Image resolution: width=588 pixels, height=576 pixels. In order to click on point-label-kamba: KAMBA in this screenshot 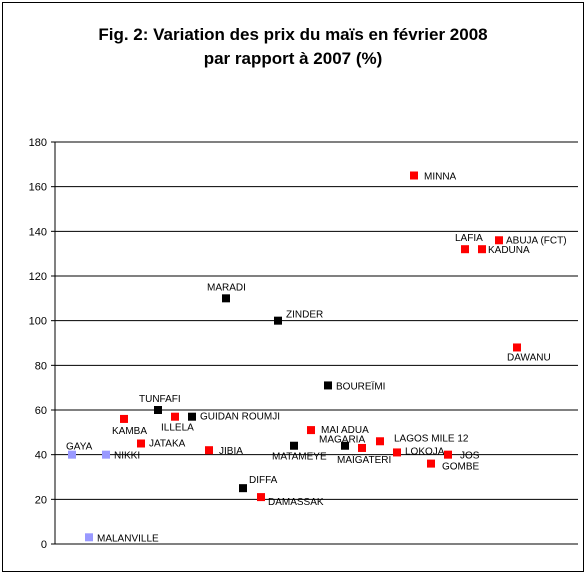, I will do `click(129, 431)`.